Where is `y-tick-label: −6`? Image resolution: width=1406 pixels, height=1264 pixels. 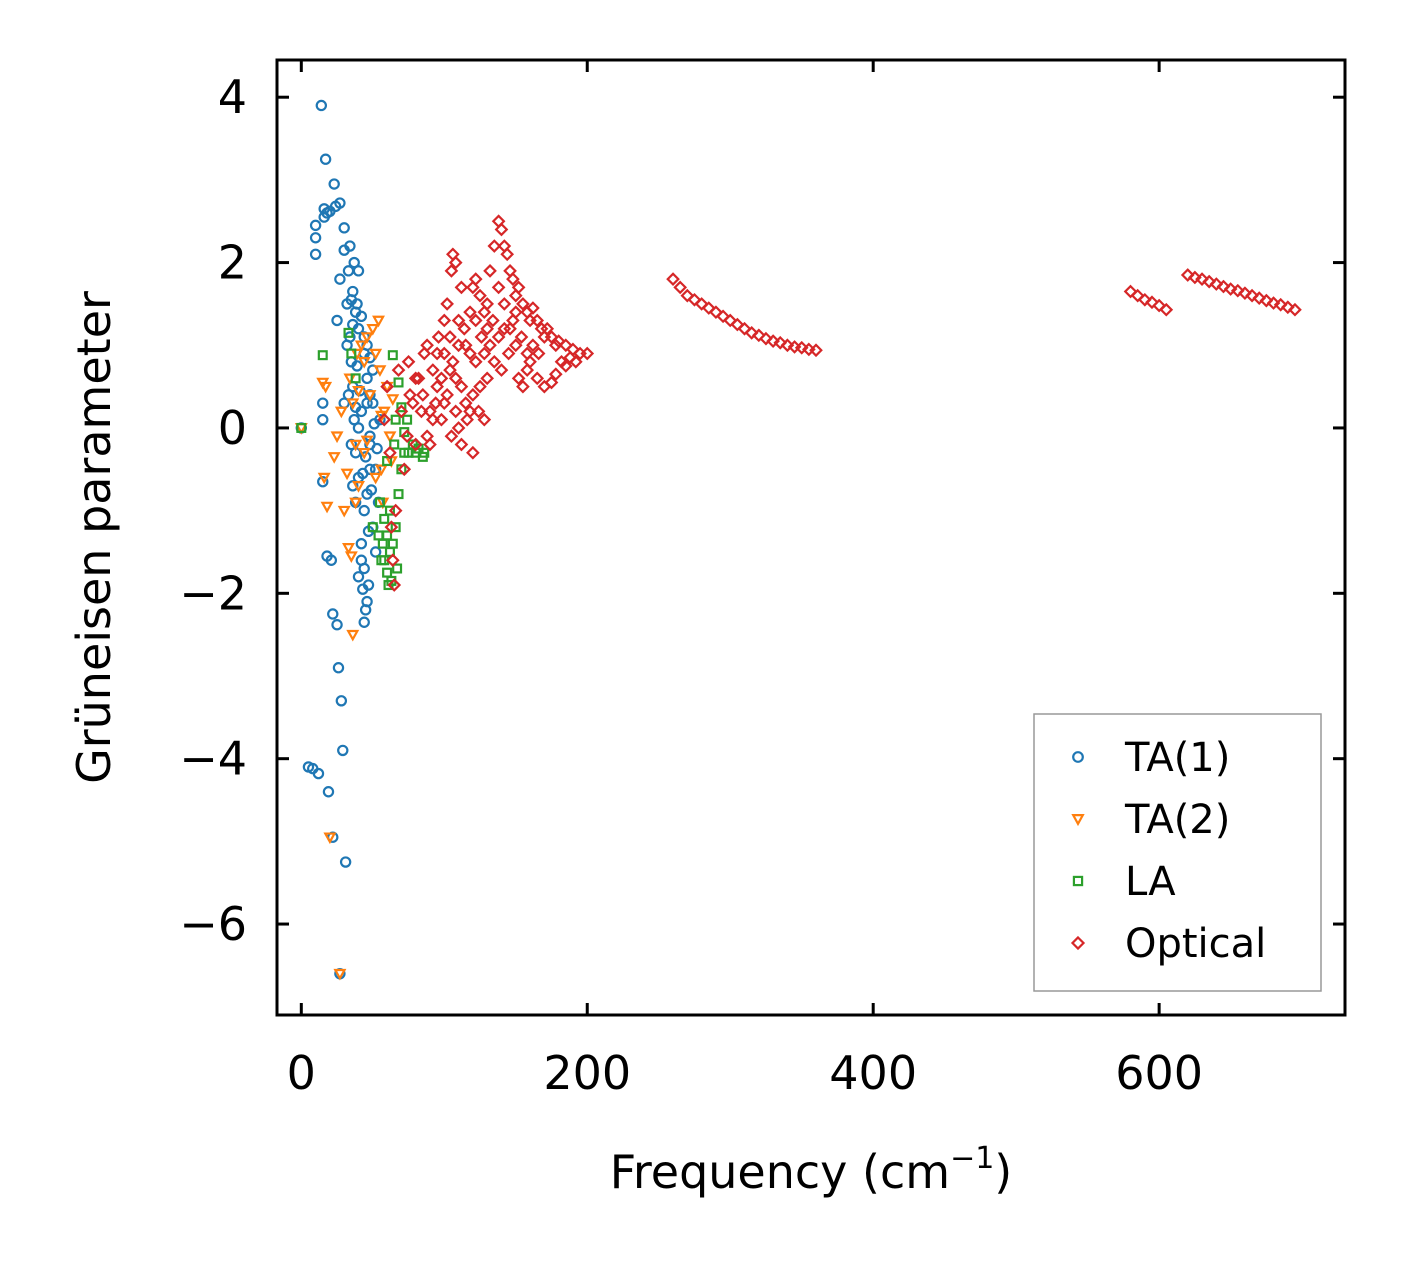
y-tick-label: −6 is located at coordinates (213, 924).